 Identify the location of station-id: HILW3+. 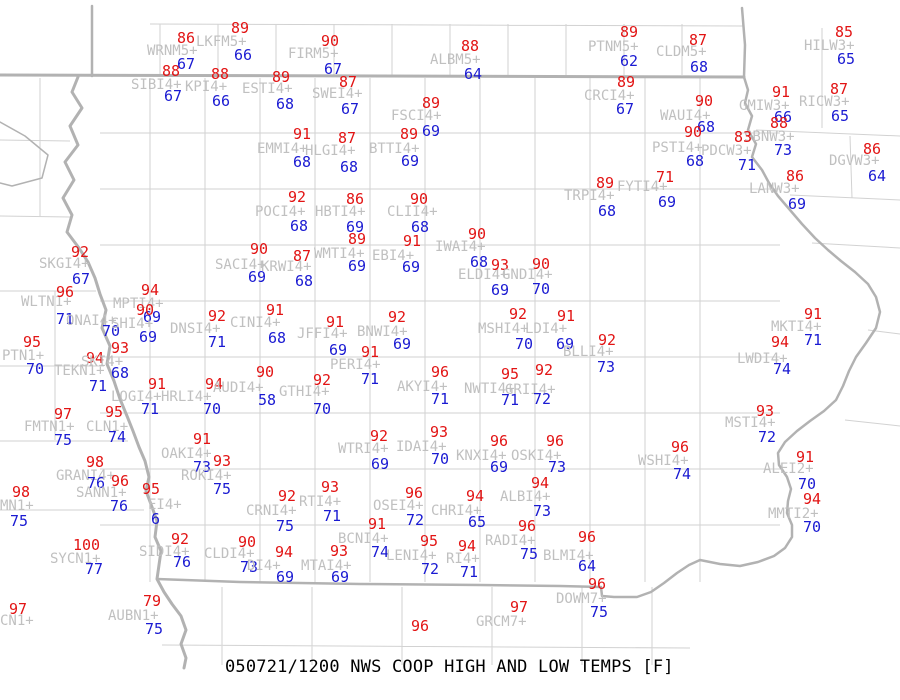
(829, 46).